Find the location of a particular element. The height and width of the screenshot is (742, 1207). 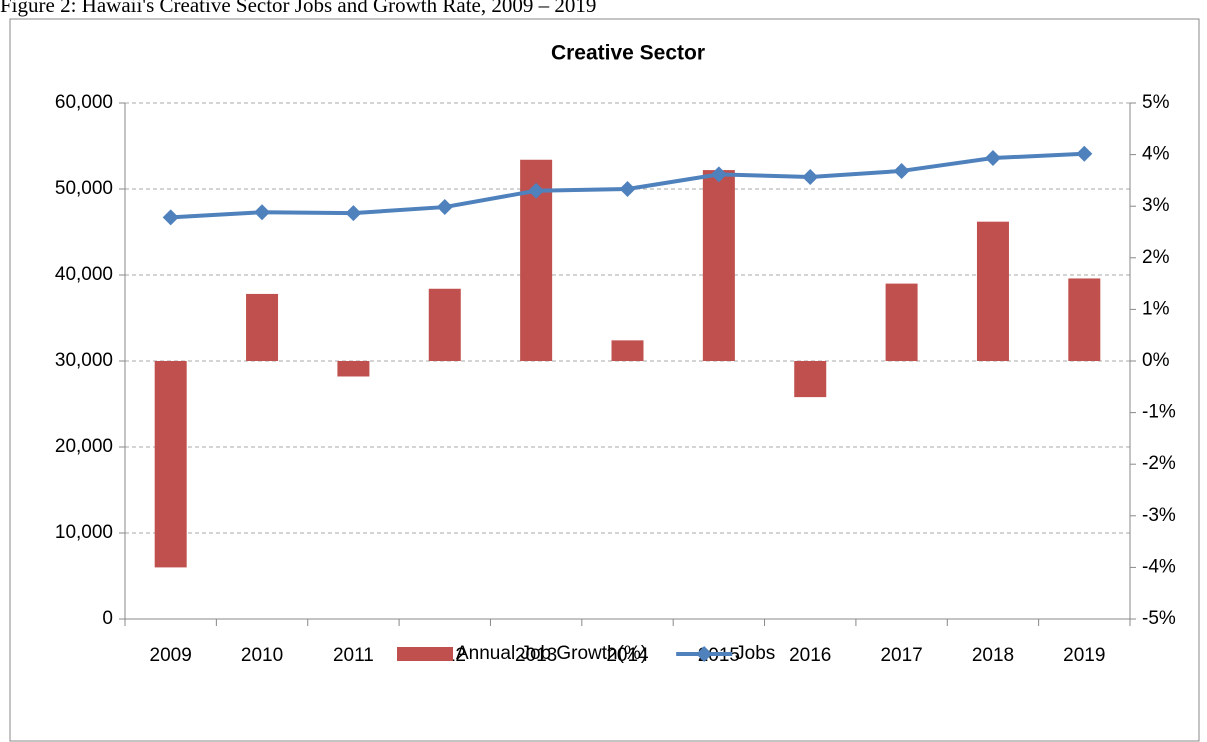

y-tick-label: 10,000 is located at coordinates (84, 532).